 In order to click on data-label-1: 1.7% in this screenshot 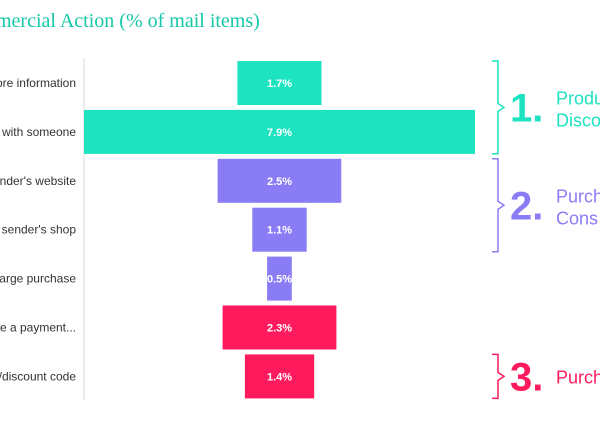, I will do `click(279, 84)`.